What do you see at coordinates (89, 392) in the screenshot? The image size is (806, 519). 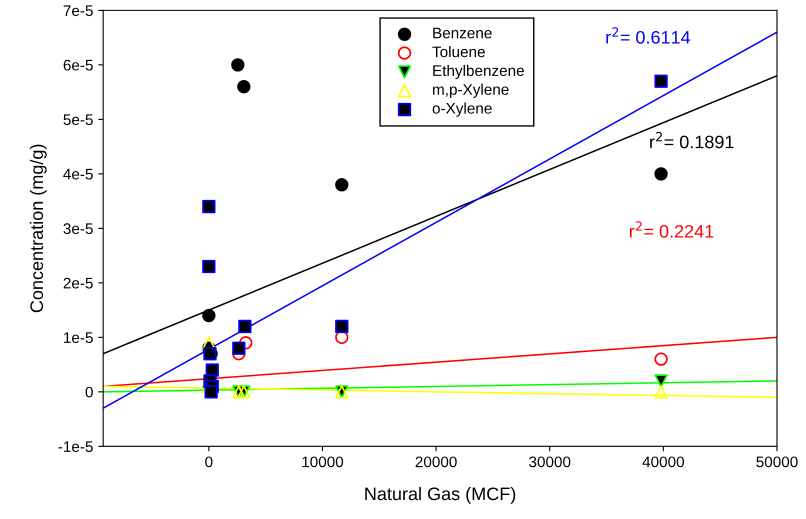 I see `y-tick-label: 0` at bounding box center [89, 392].